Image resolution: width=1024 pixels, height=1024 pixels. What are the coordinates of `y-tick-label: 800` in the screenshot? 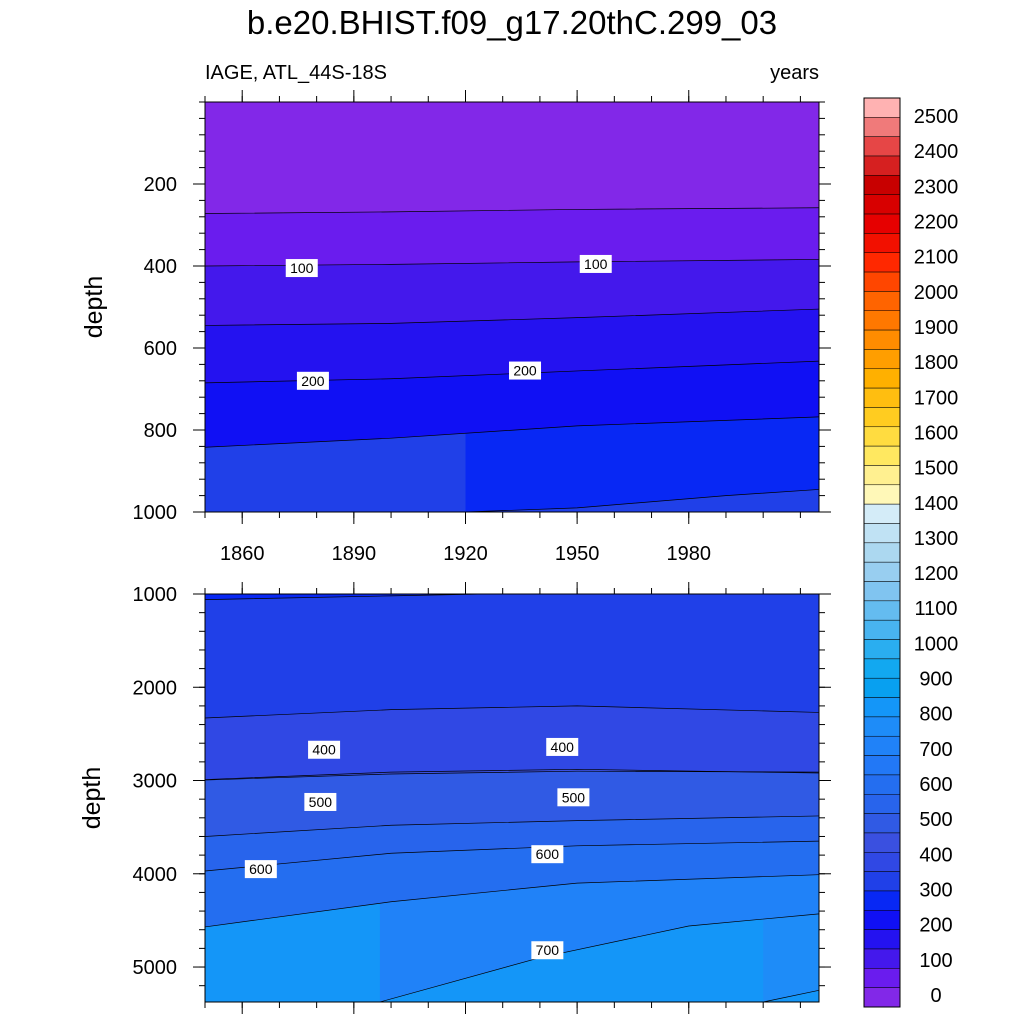 It's located at (160, 431).